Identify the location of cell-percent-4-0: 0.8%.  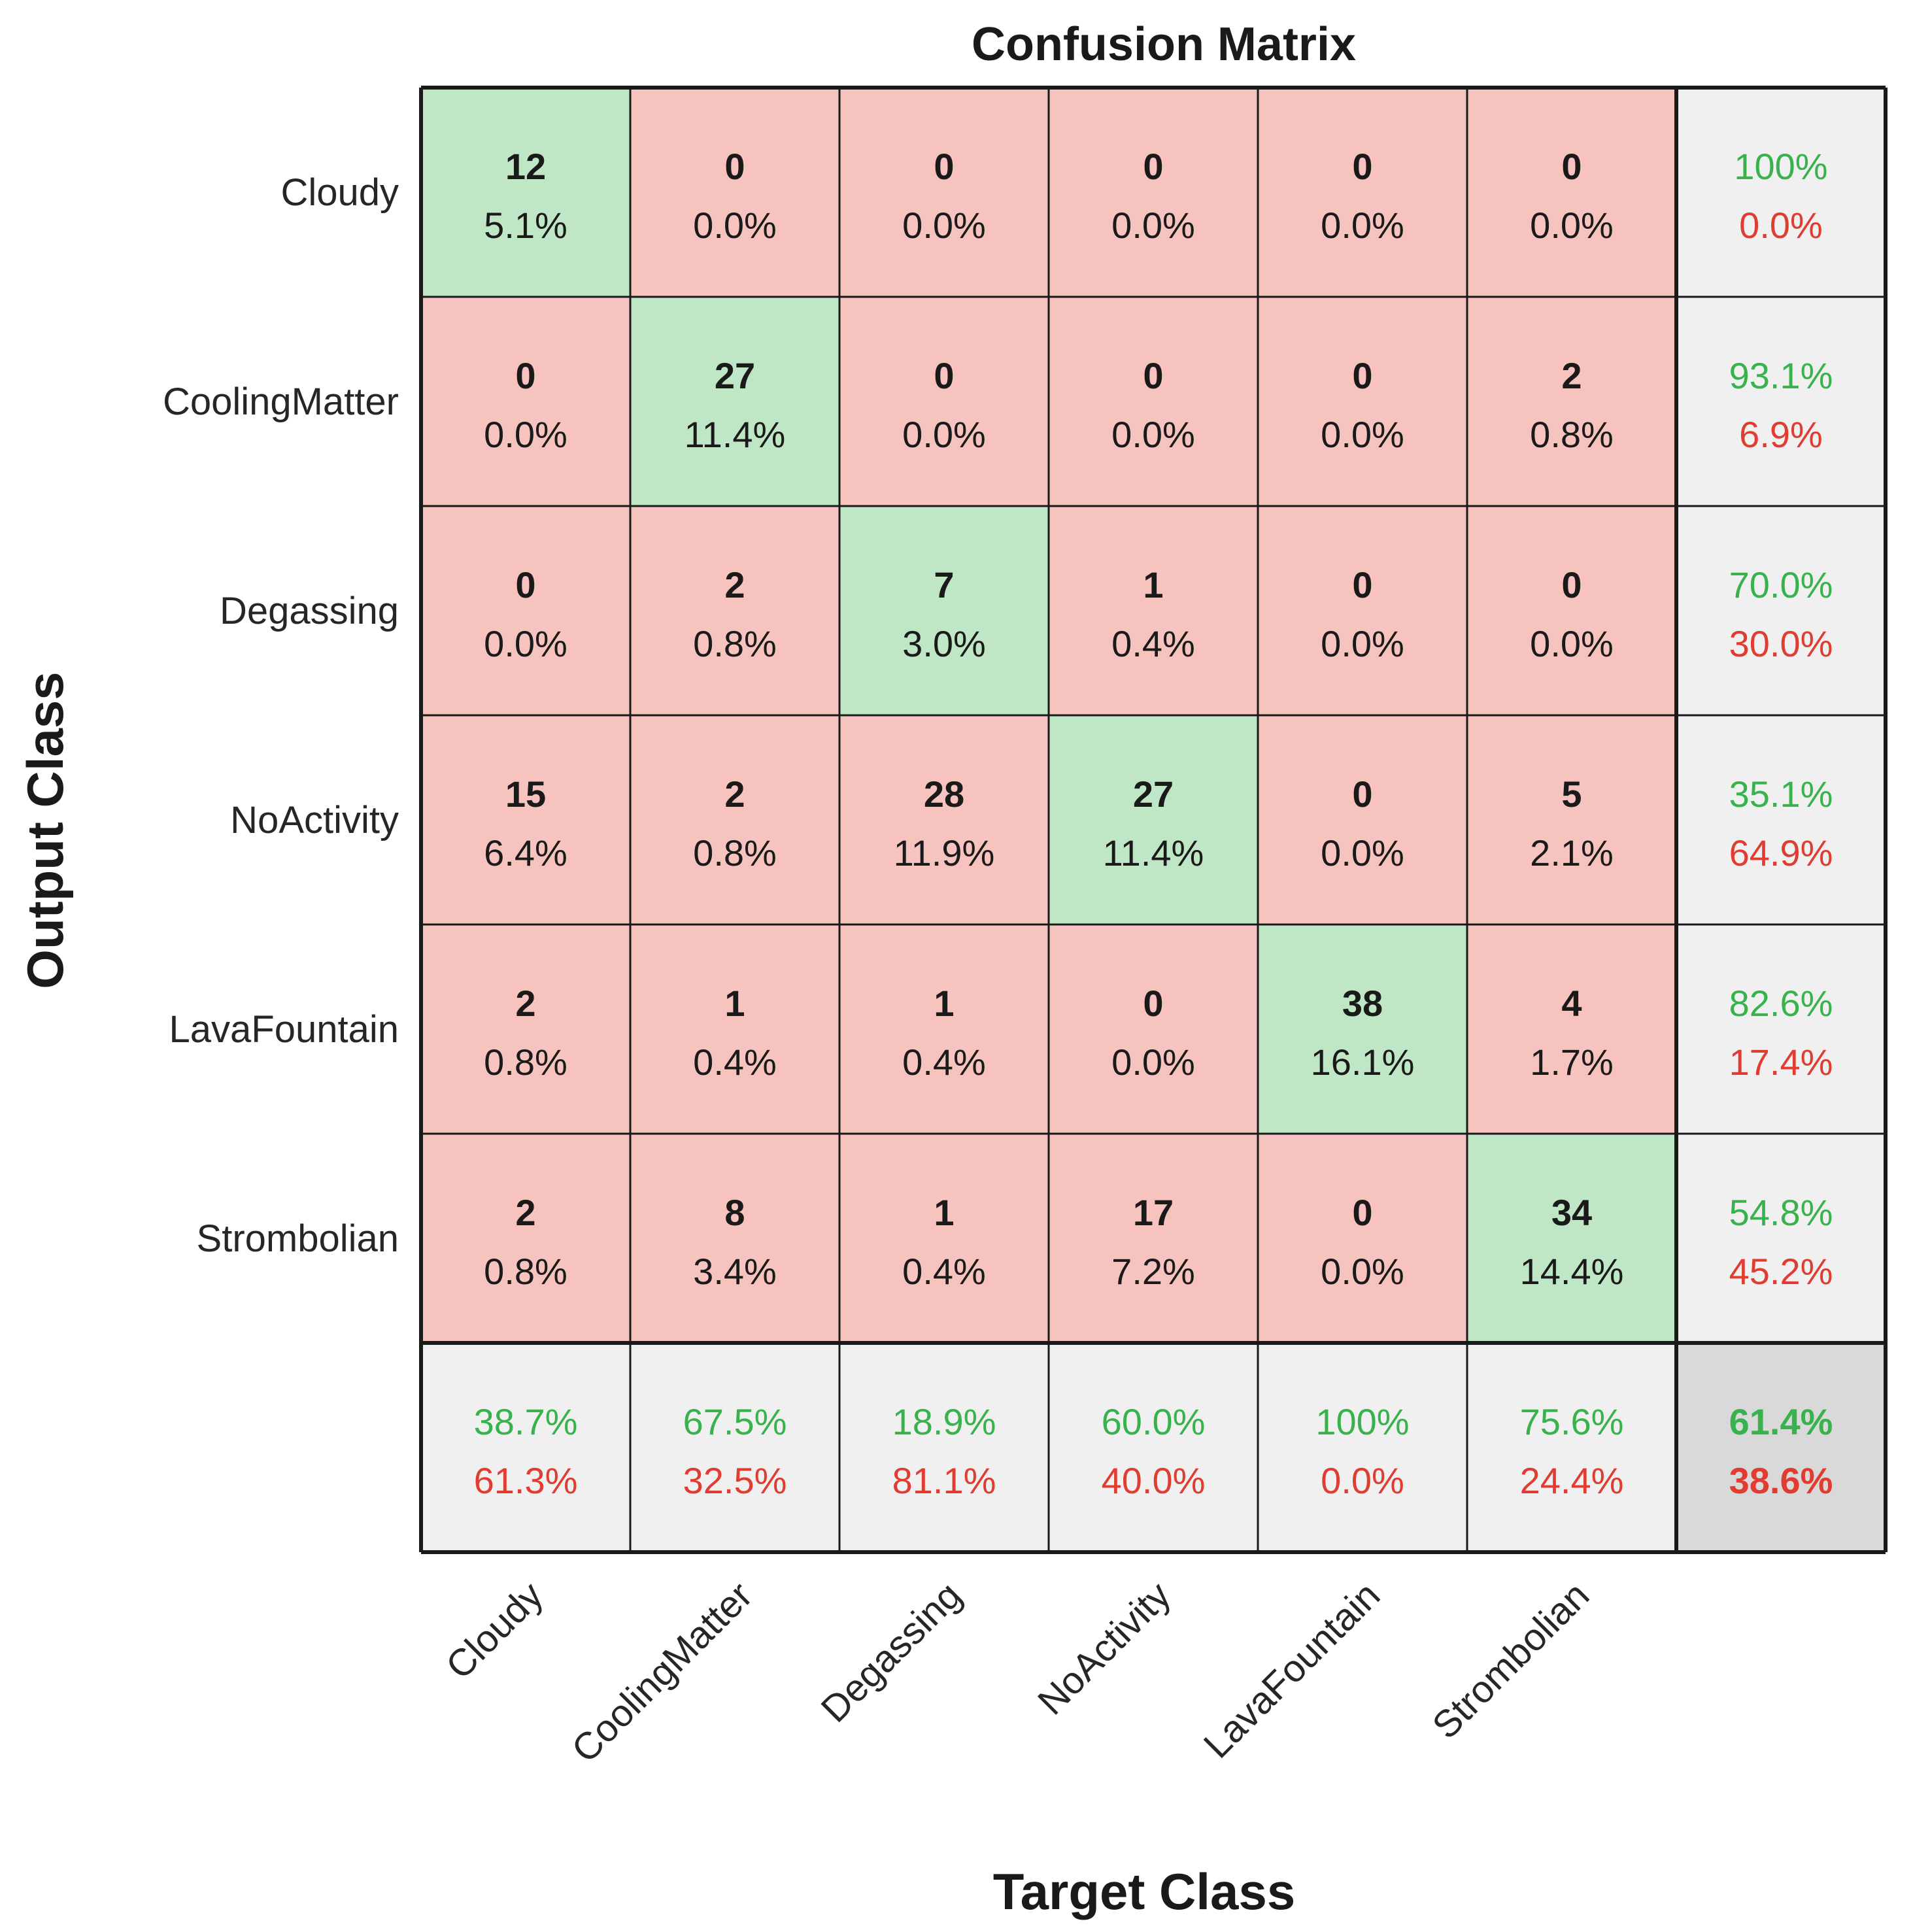
(525, 1062).